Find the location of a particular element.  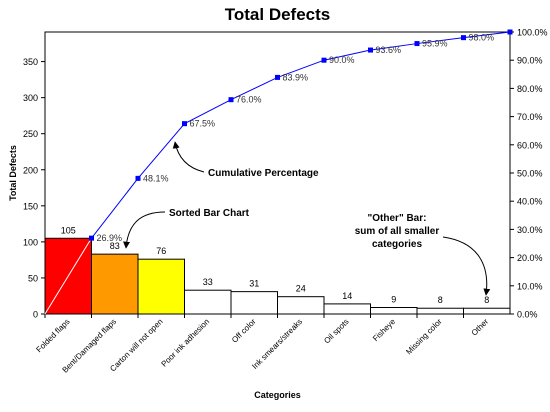

bar-value-label: 24 is located at coordinates (301, 289).